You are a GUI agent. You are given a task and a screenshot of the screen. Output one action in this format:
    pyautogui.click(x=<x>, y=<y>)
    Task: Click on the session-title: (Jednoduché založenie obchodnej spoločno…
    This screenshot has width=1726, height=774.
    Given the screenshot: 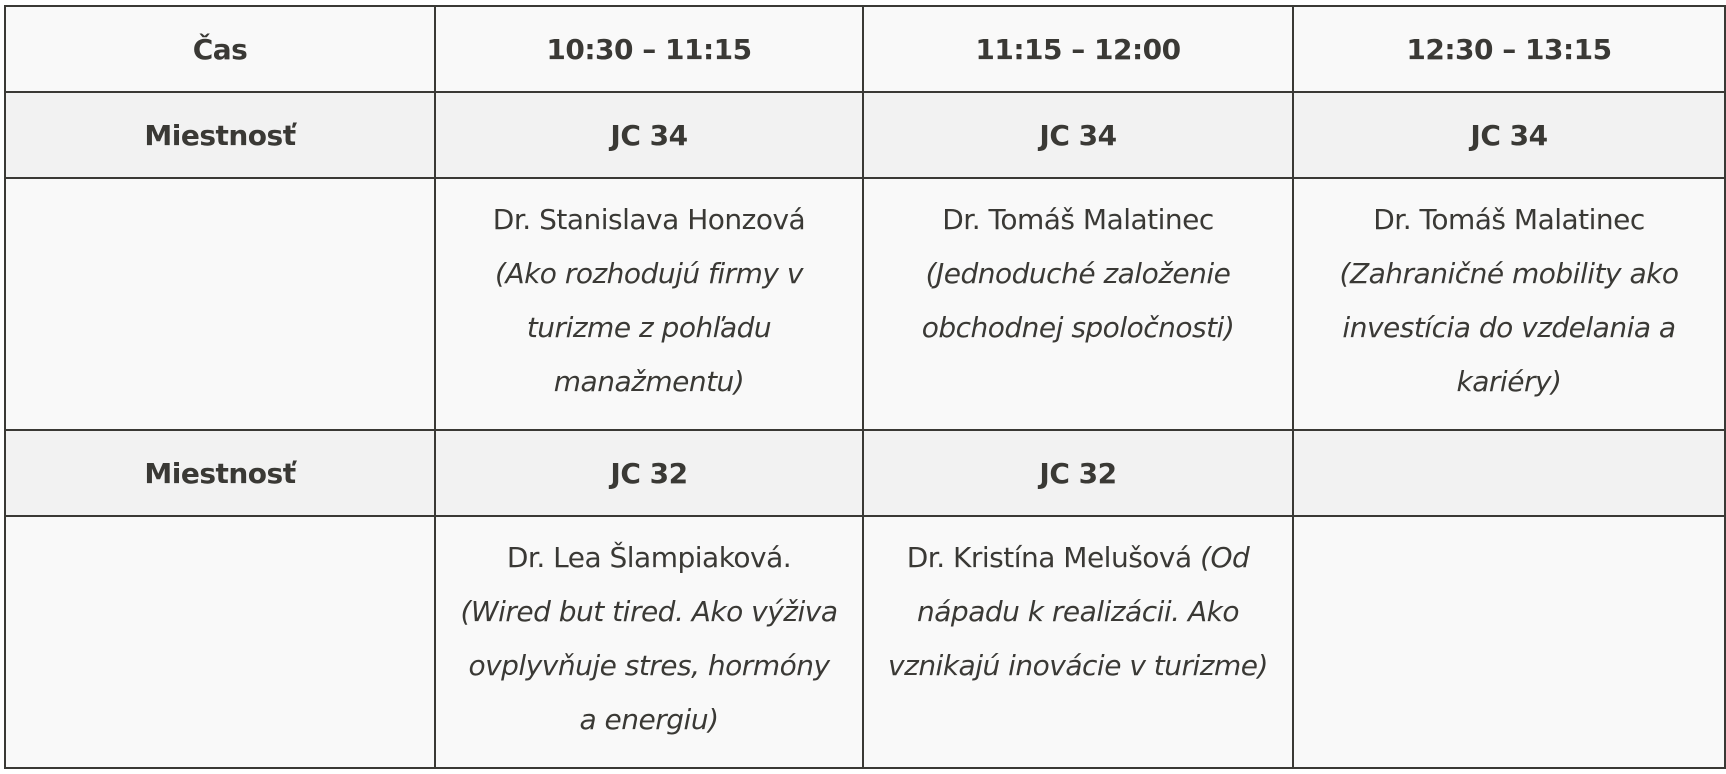 What is the action you would take?
    pyautogui.click(x=1078, y=300)
    